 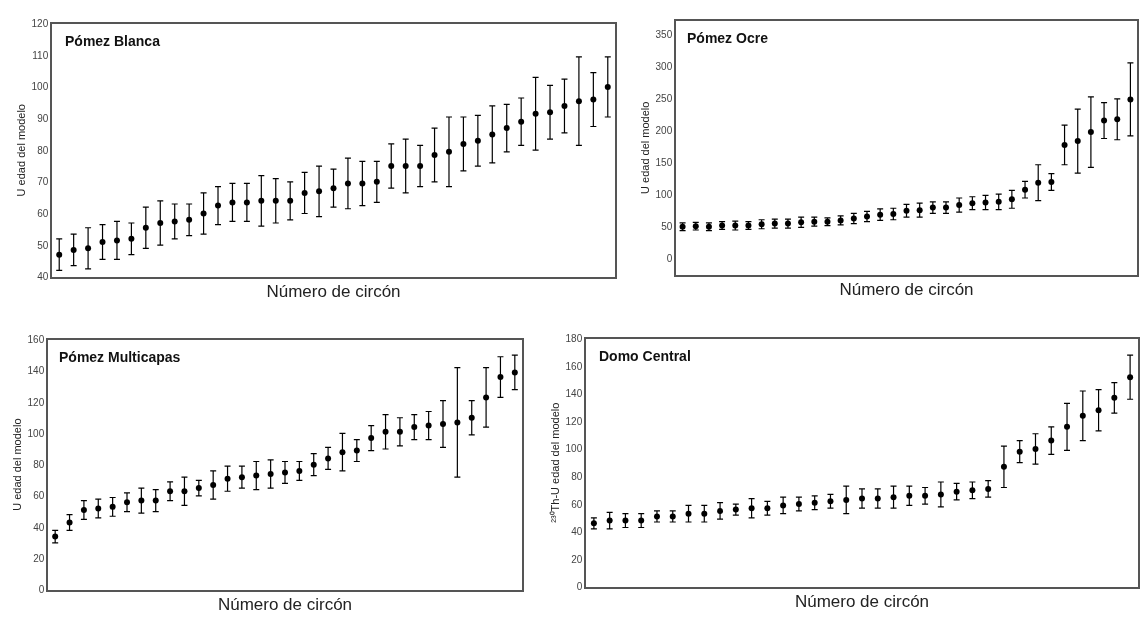 What do you see at coordinates (577, 559) in the screenshot?
I see `y-tick-label: 20` at bounding box center [577, 559].